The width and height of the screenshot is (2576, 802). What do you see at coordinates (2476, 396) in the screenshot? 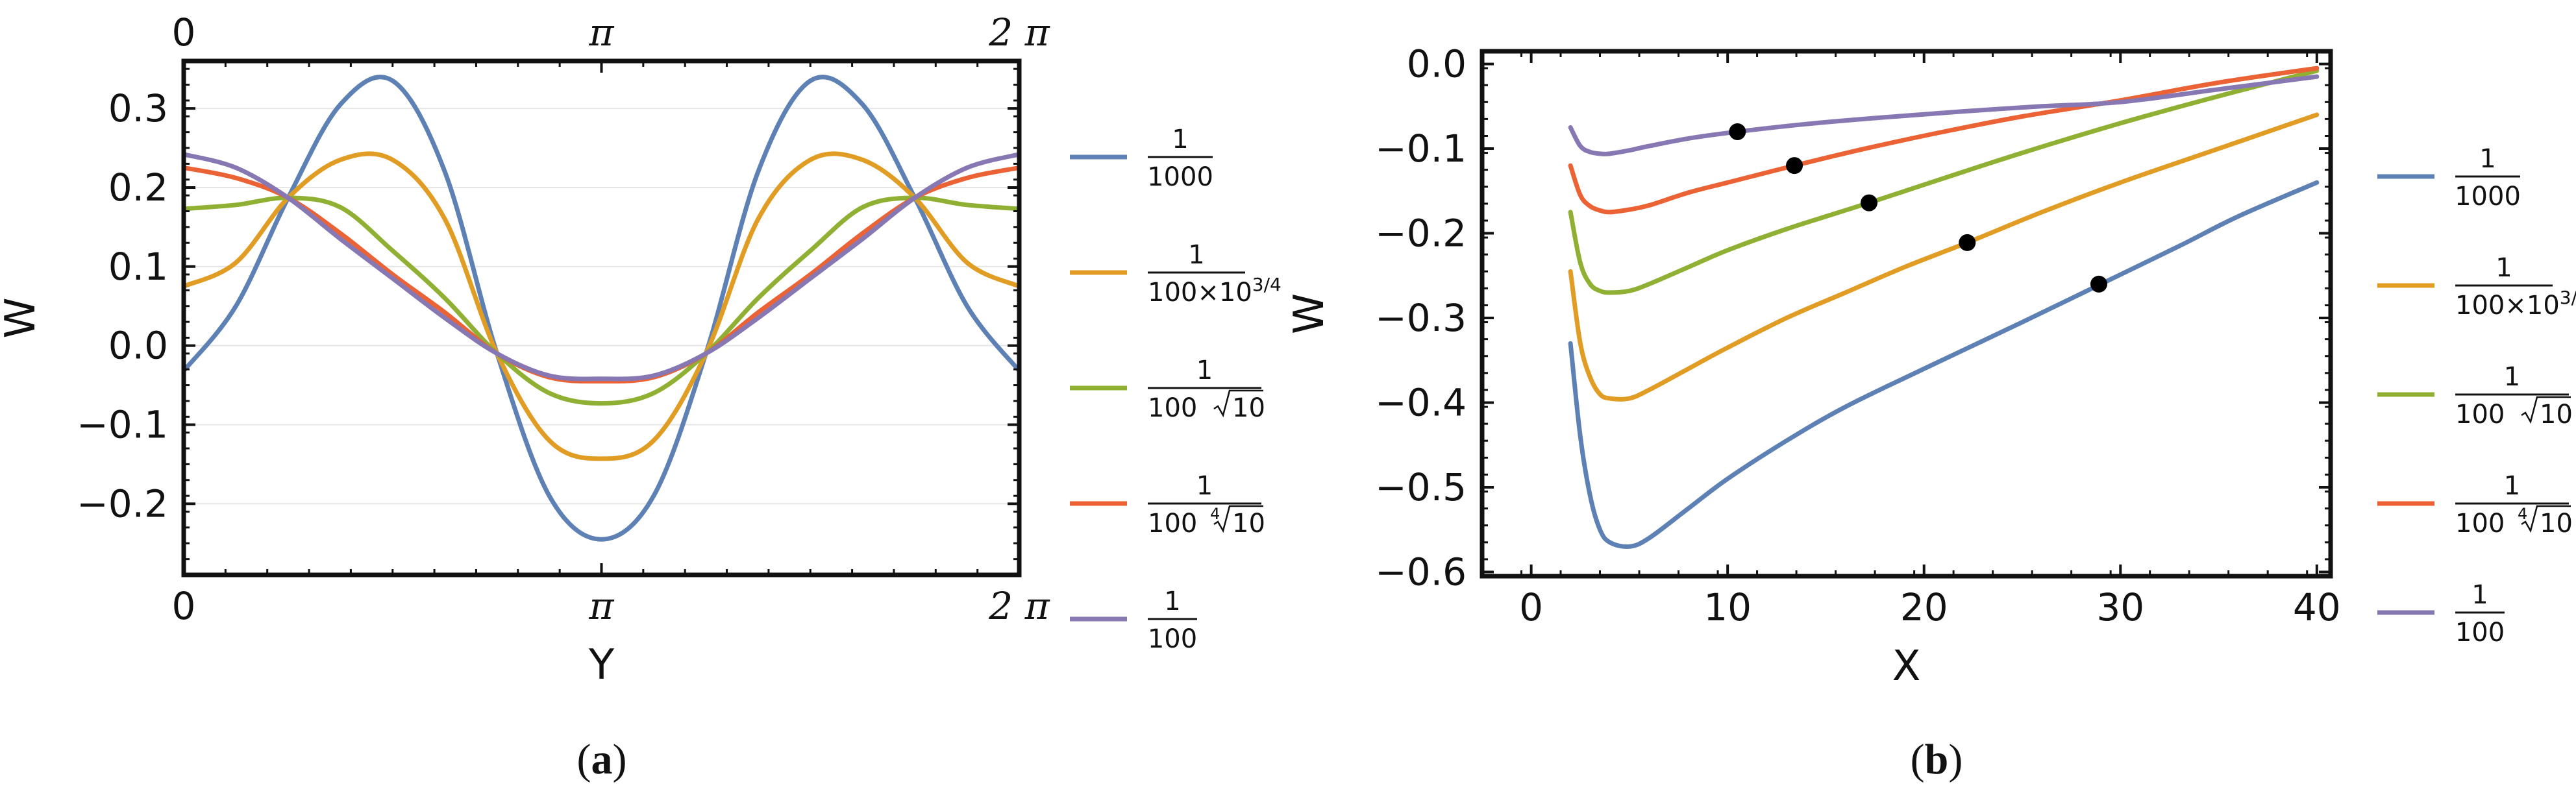
I see `panel-b-legend: 1 1000 1 100×103/4 1 100 10 1 100 4 10 1 100` at bounding box center [2476, 396].